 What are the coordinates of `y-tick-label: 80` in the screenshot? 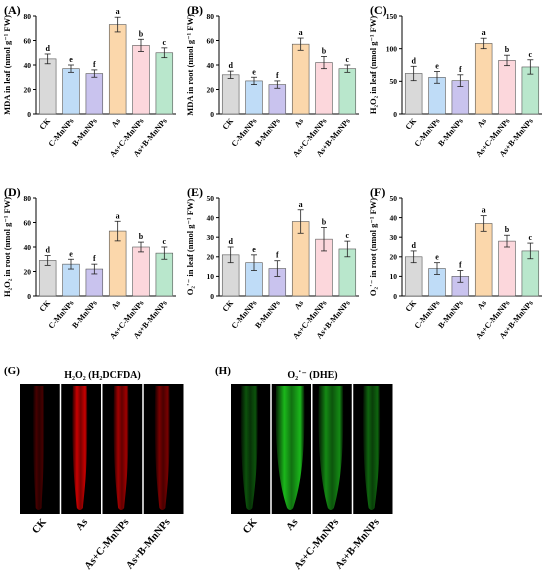 It's located at (211, 16).